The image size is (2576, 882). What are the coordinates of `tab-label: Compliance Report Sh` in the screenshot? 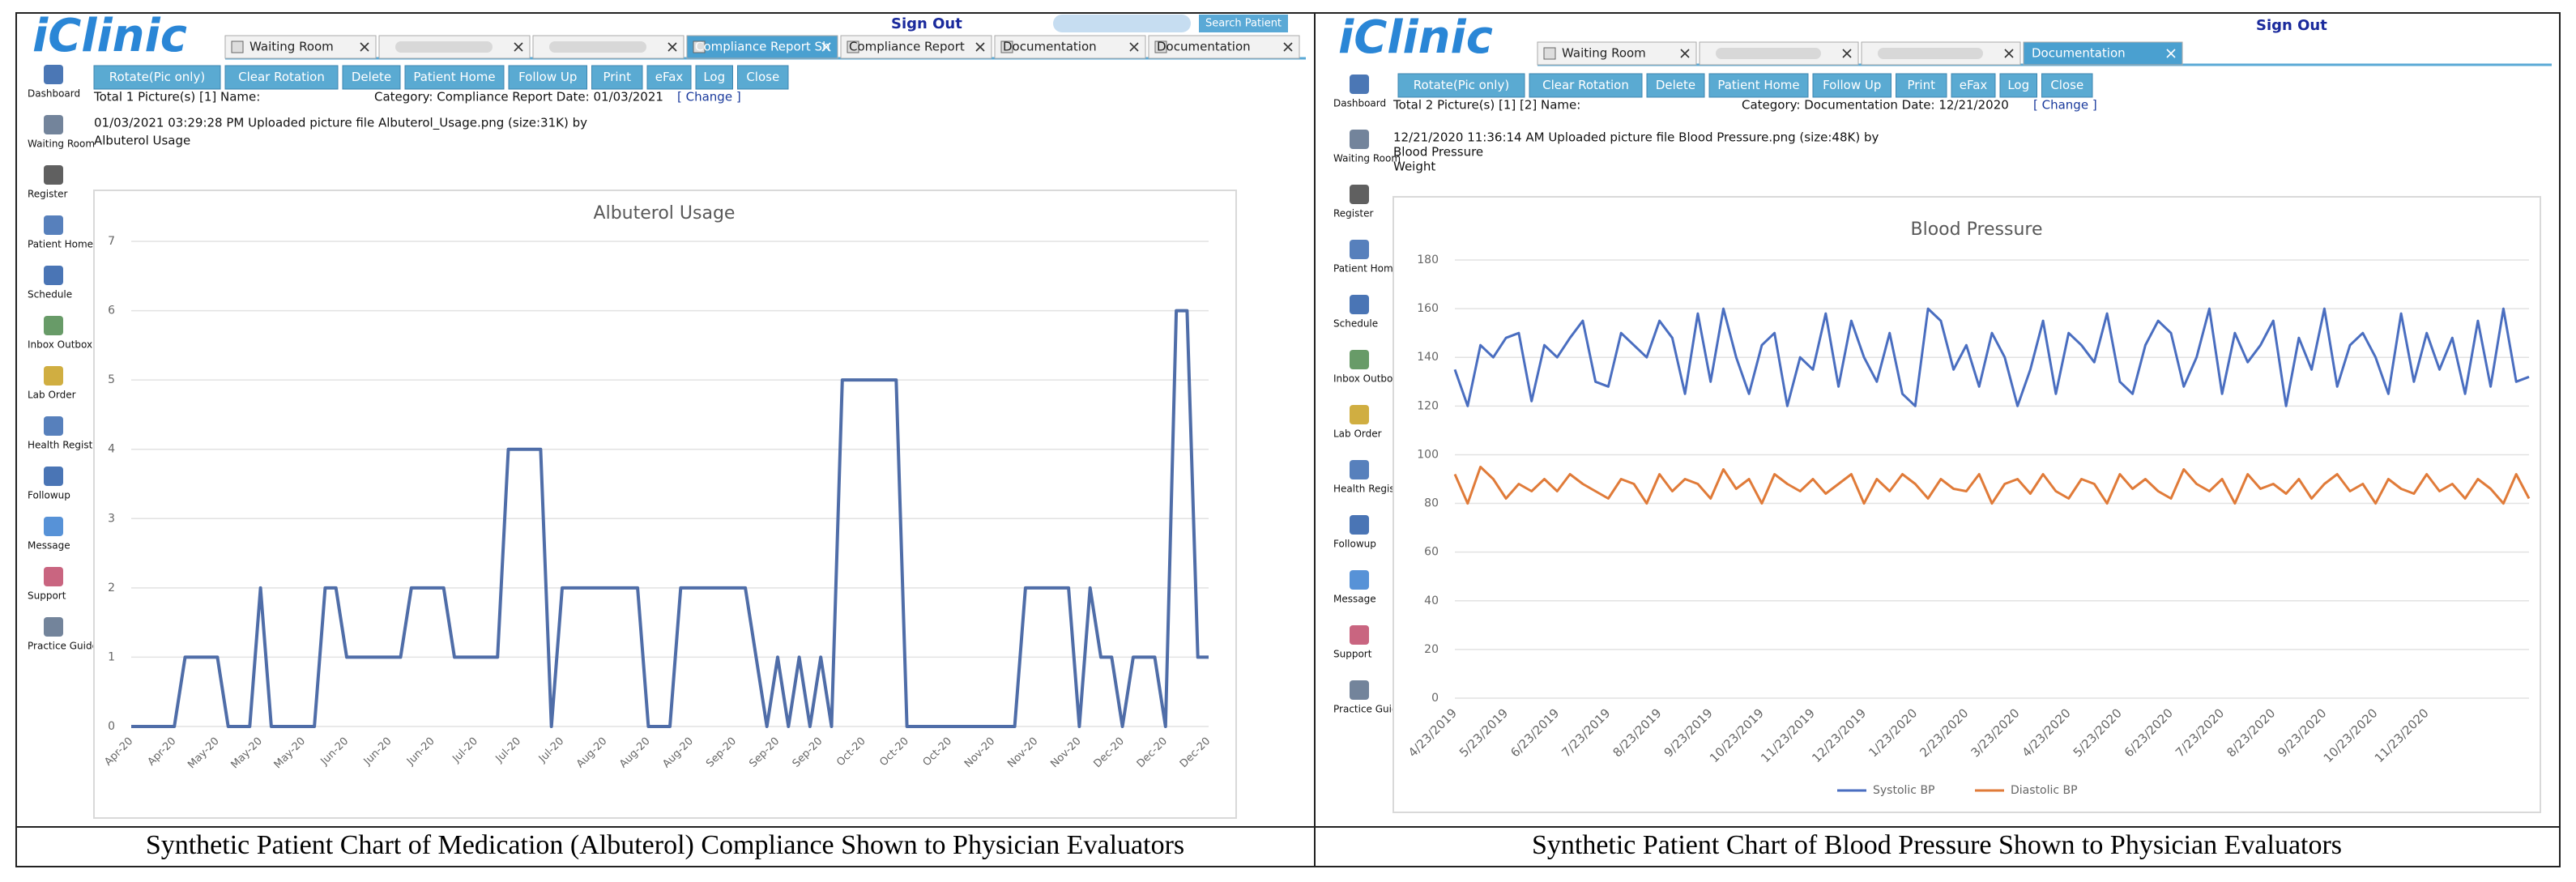 It's located at (763, 47).